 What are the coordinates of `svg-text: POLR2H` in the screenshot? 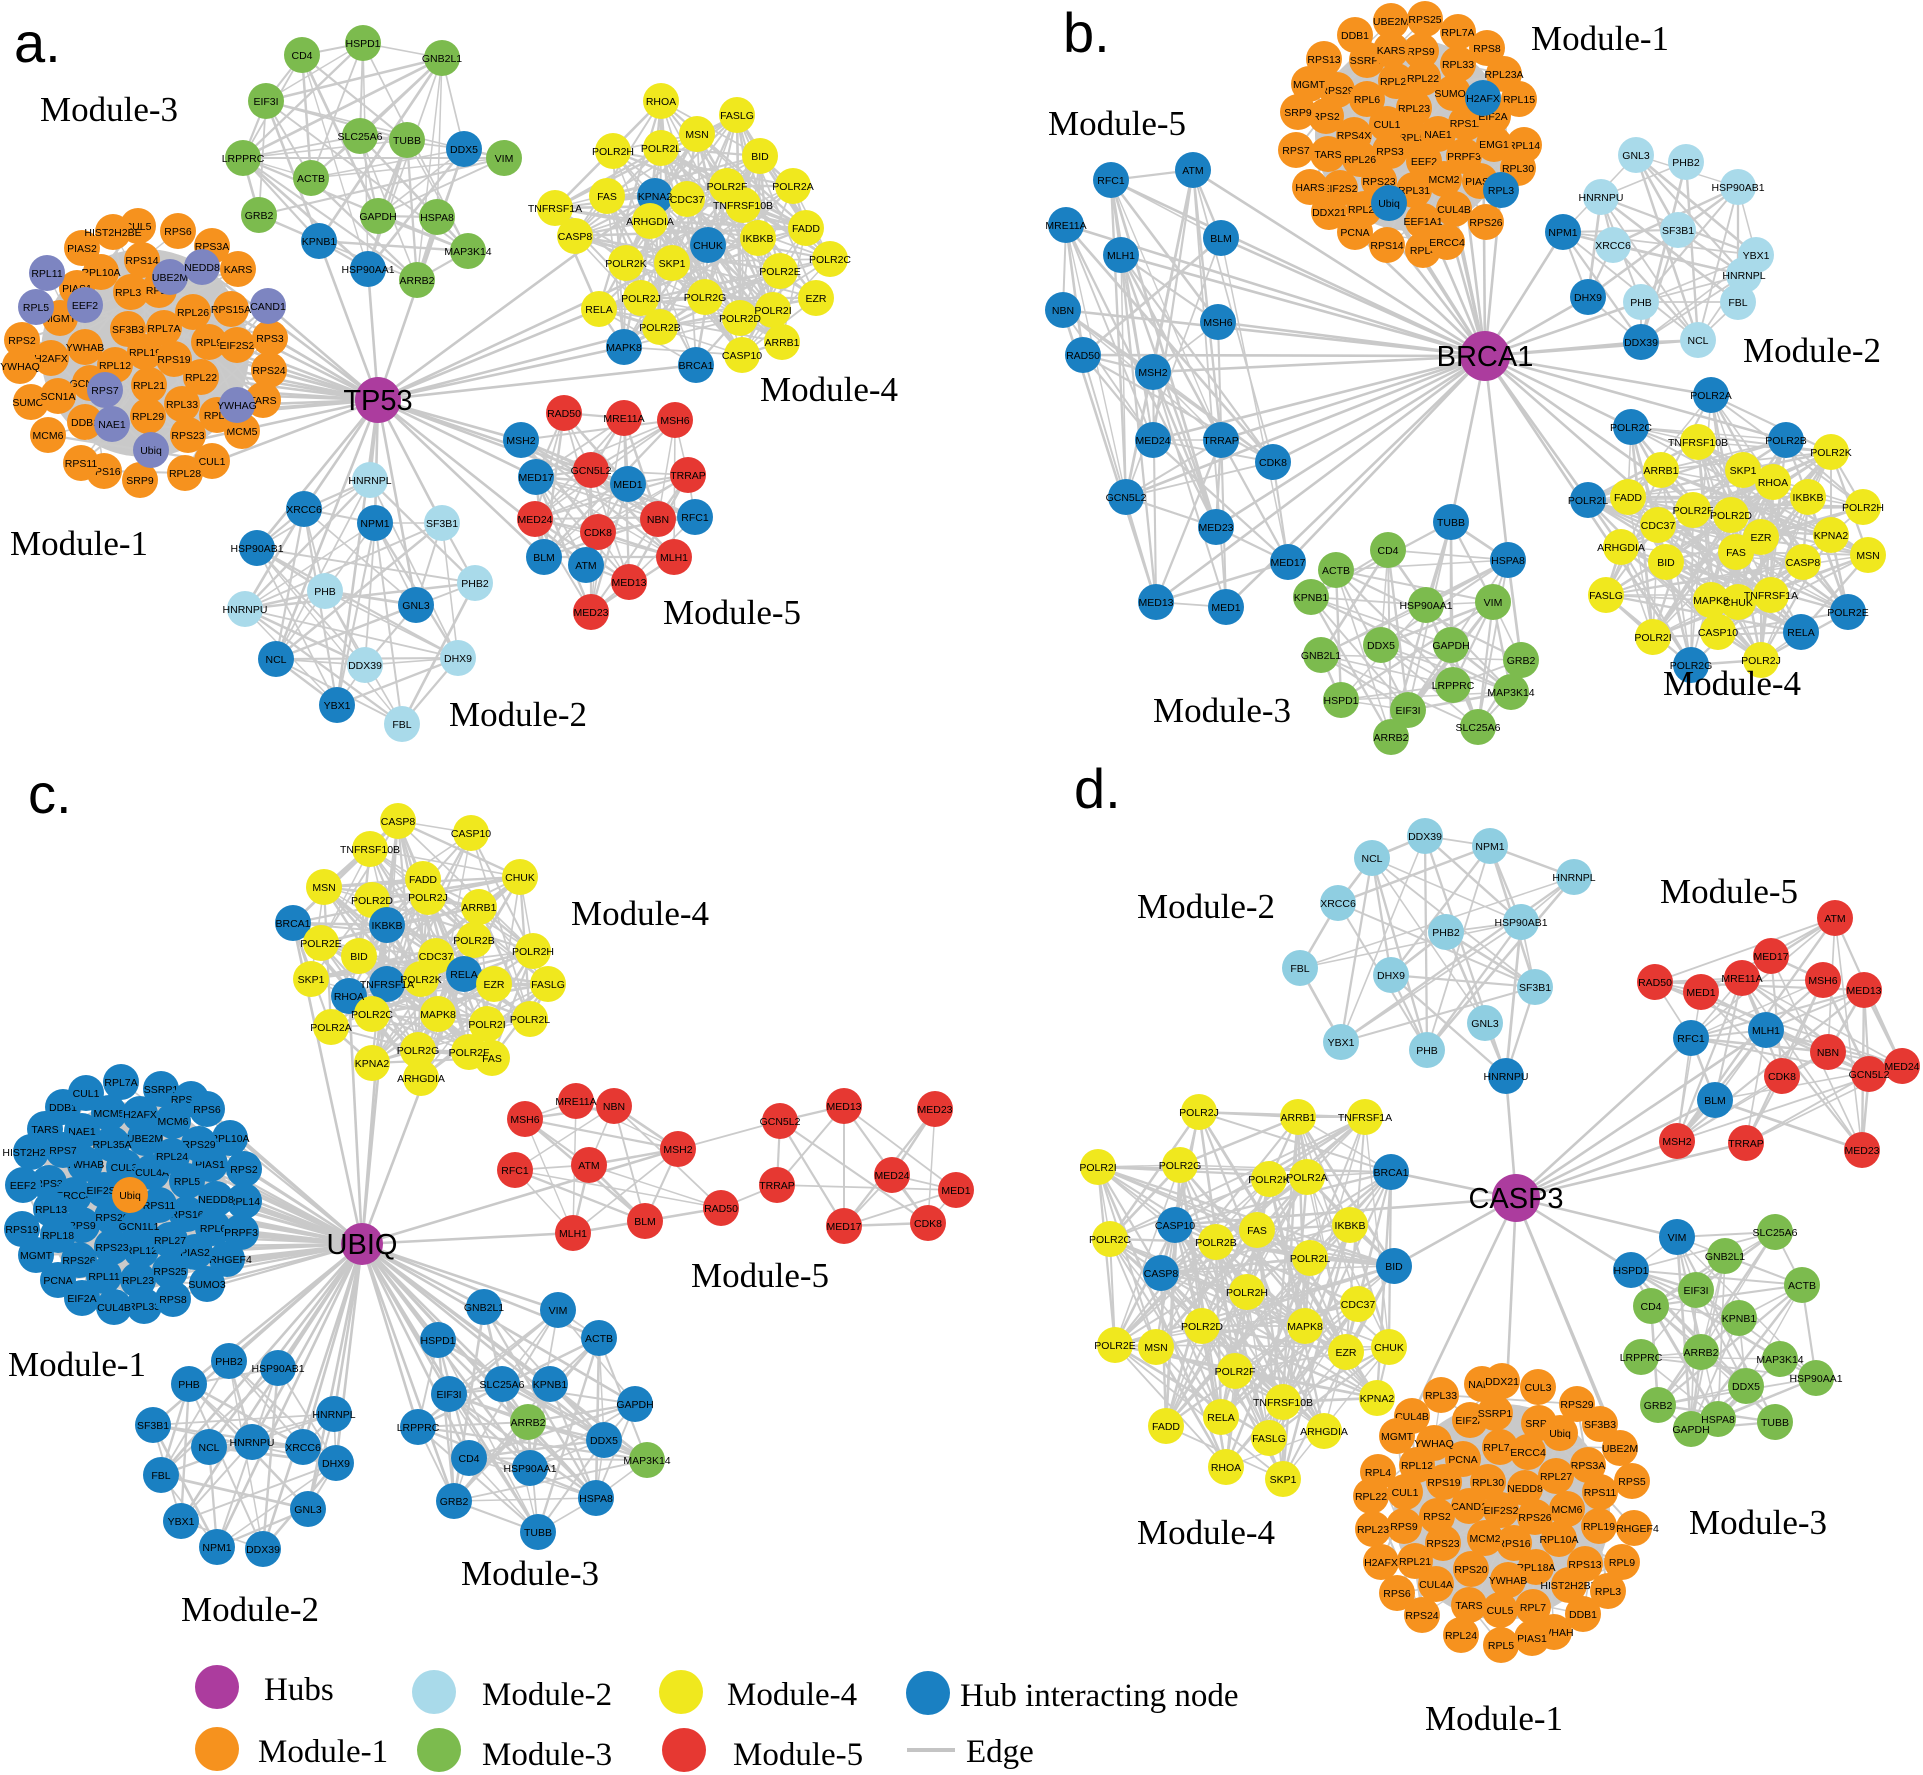 It's located at (1863, 508).